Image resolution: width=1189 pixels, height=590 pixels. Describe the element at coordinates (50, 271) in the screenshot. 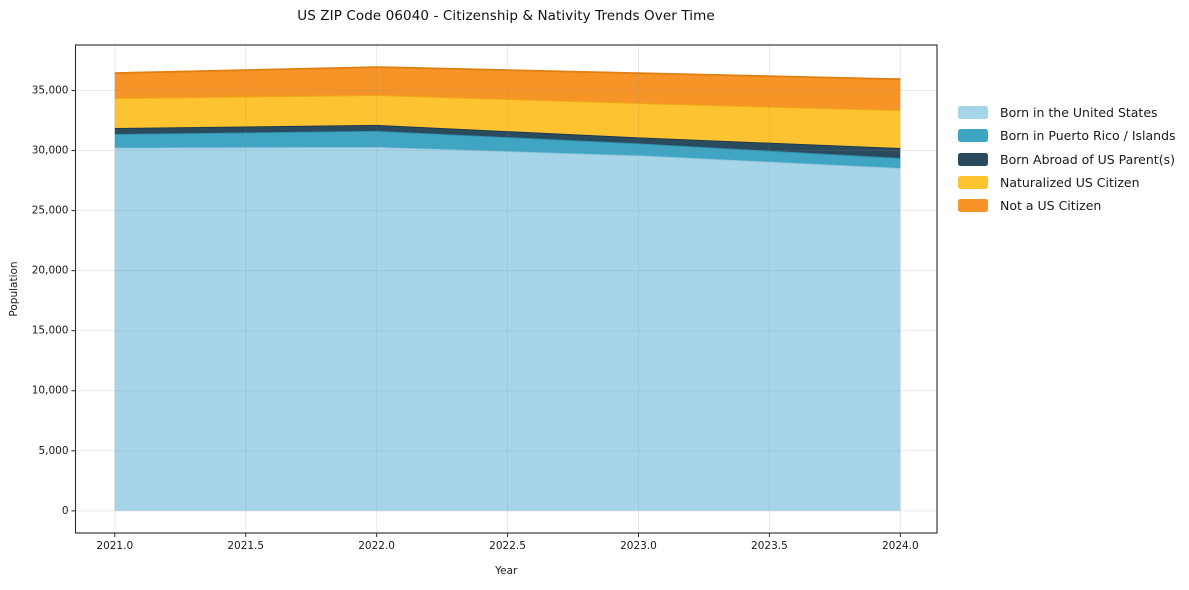

I see `y-tick-label: 20,000` at that location.